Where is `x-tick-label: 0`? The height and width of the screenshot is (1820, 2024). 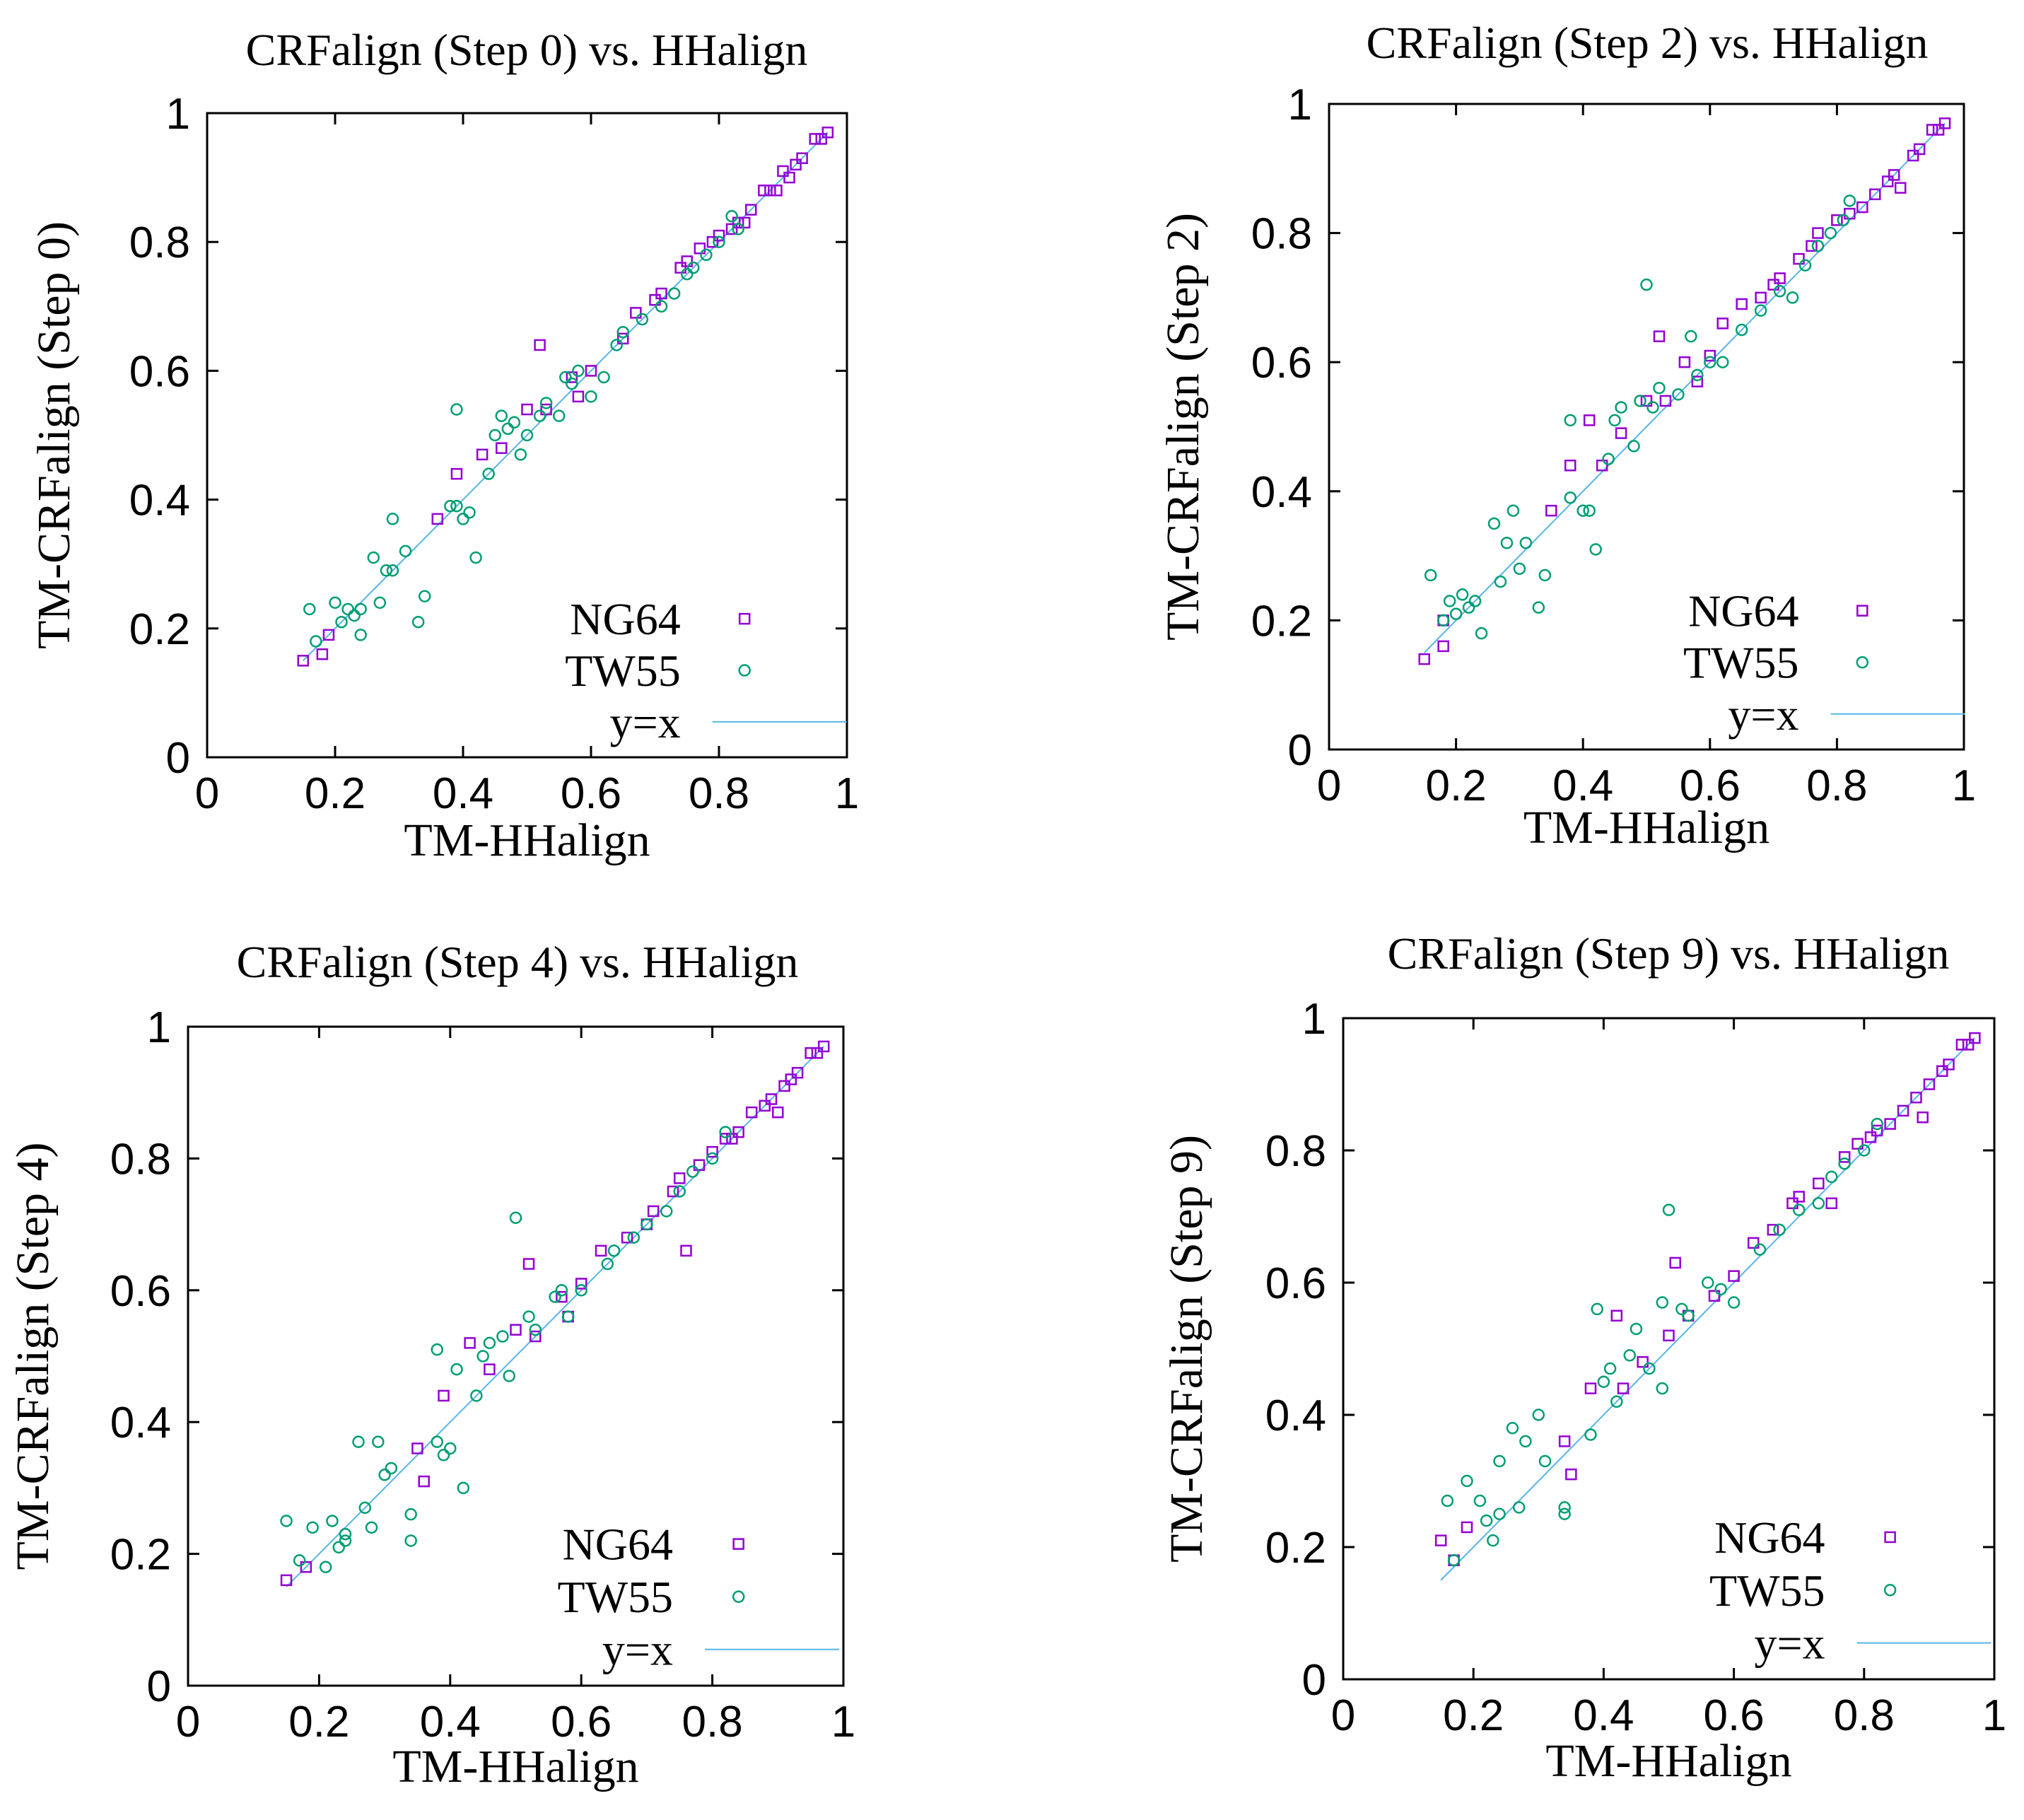
x-tick-label: 0 is located at coordinates (1343, 1716).